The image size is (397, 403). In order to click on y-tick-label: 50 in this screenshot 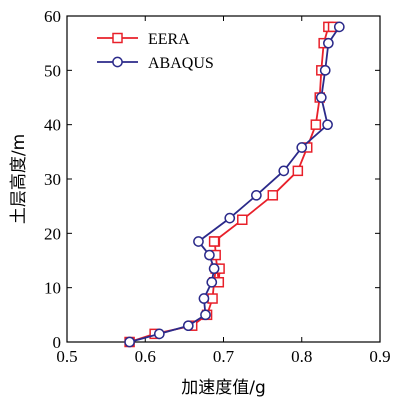, I will do `click(52, 70)`.